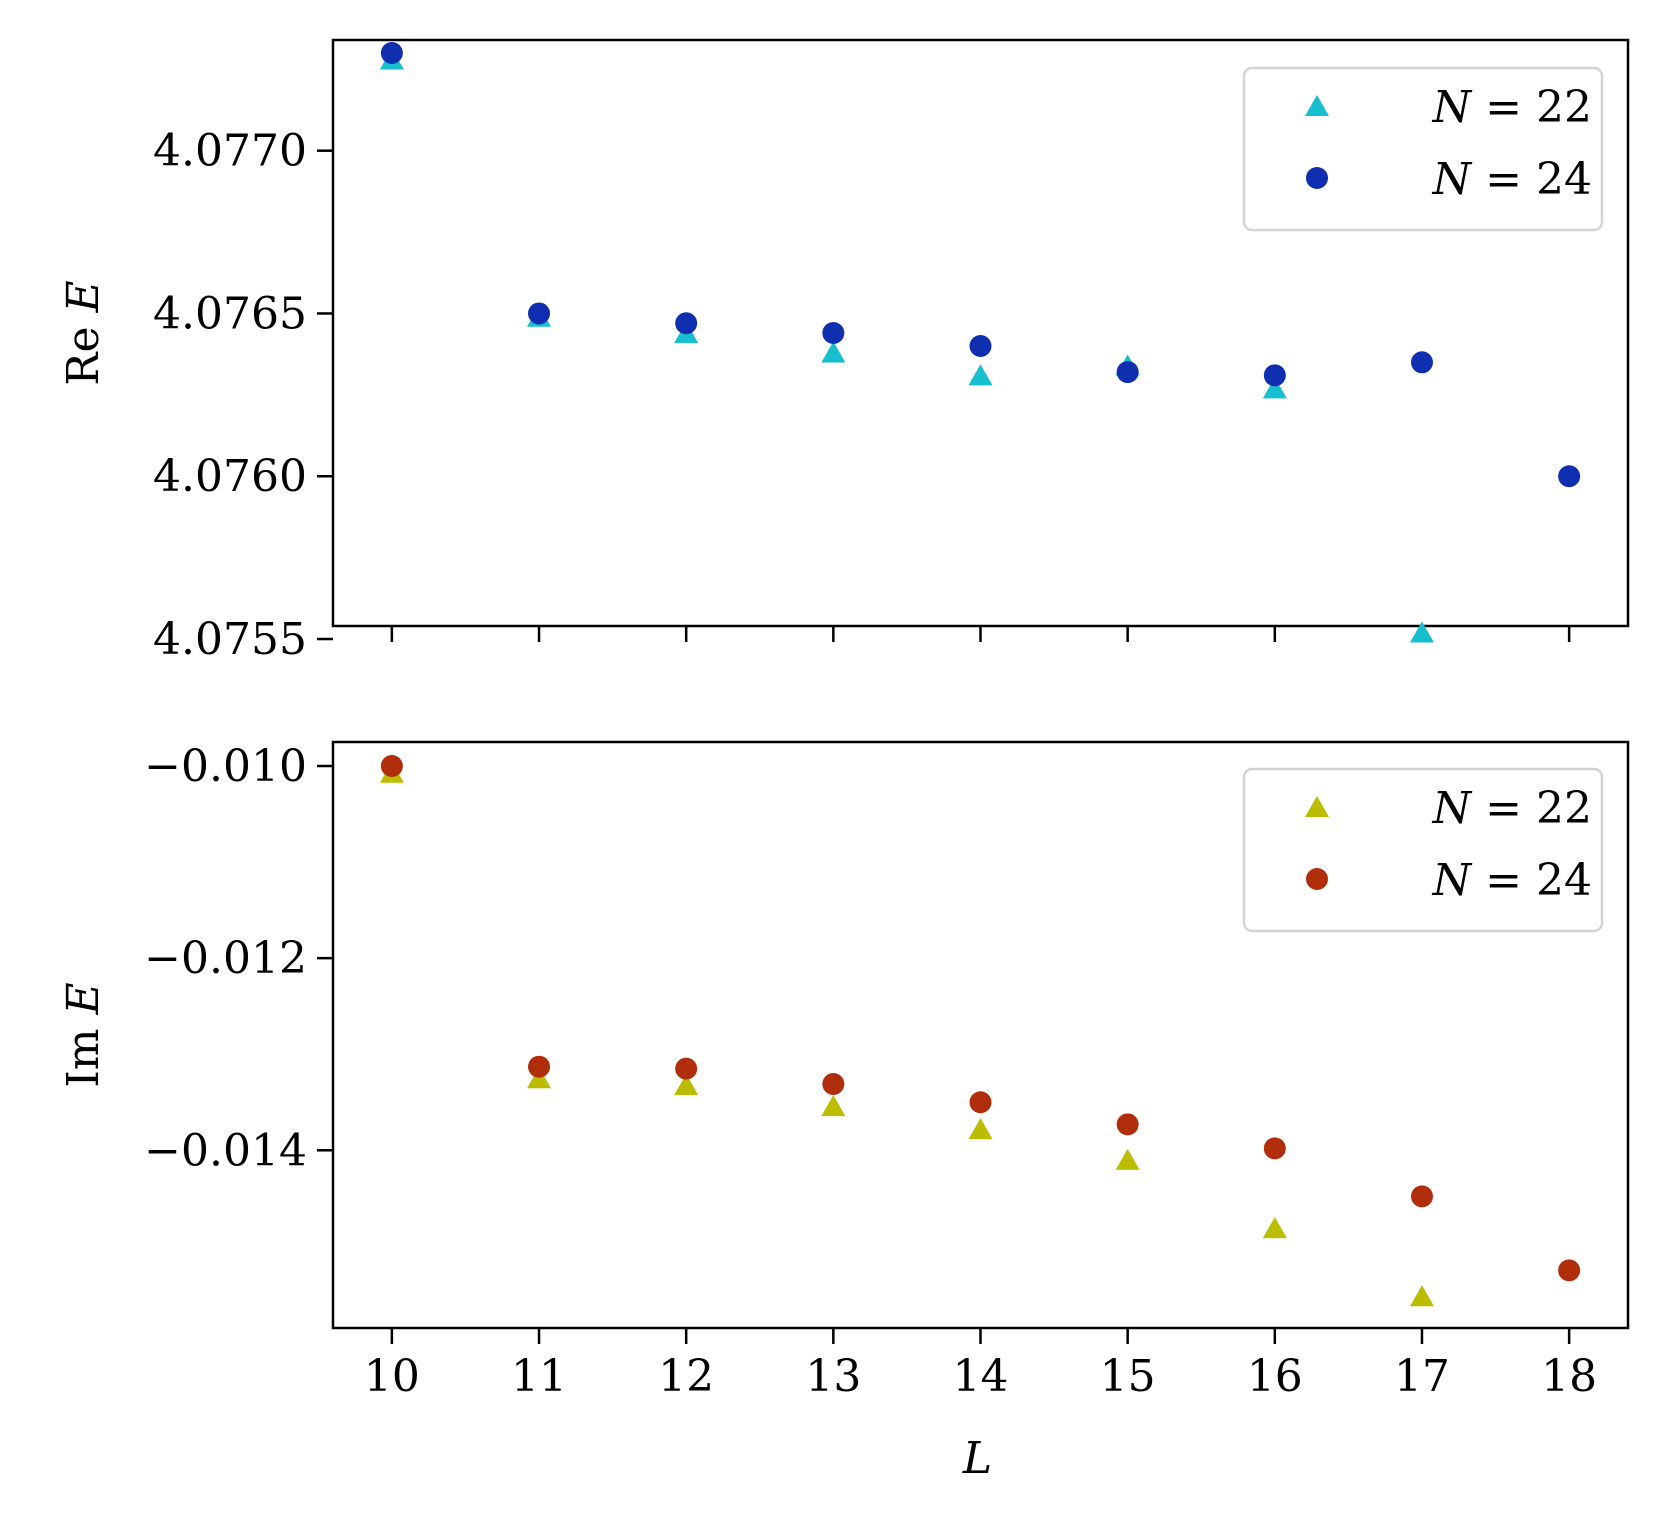  What do you see at coordinates (1512, 179) in the screenshot?
I see `re-legend-label: N = 24` at bounding box center [1512, 179].